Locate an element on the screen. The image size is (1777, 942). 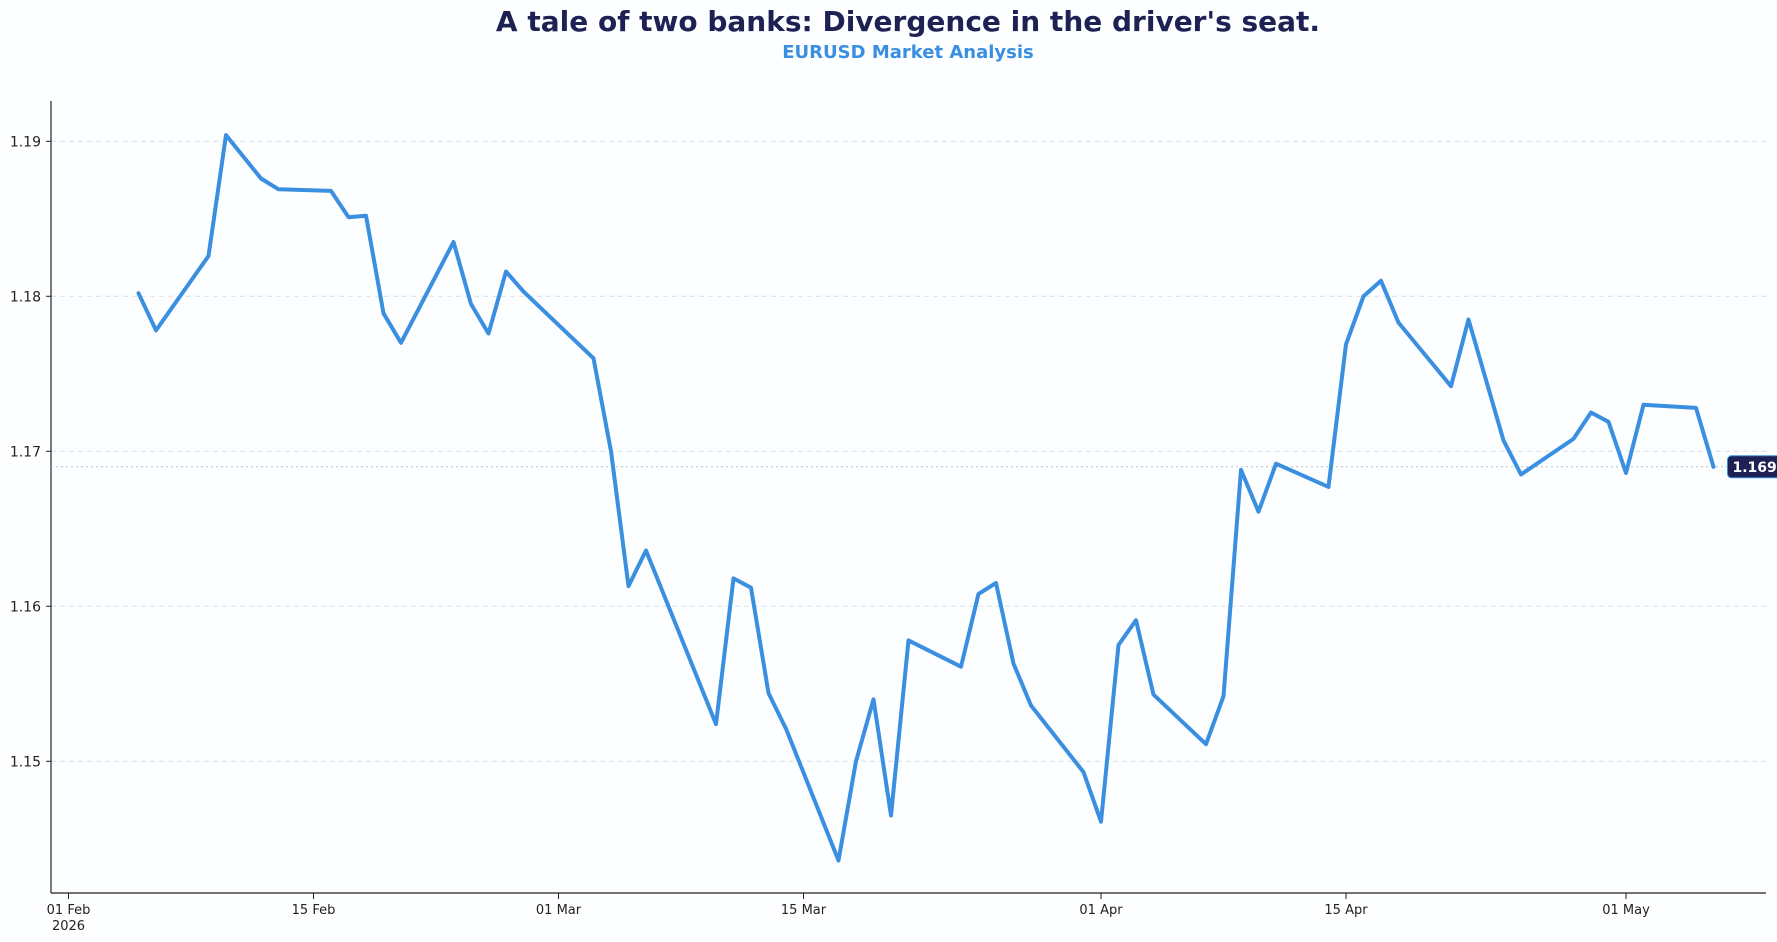
y-tick-label: 1.16 is located at coordinates (25, 607).